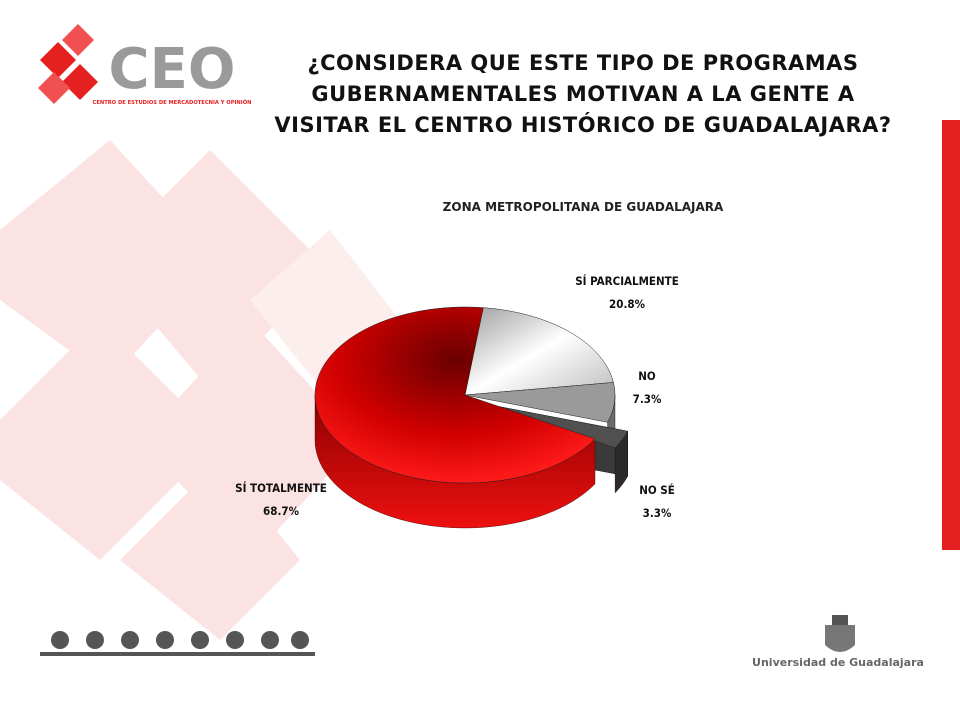  I want to click on chart-subtitle: ZONA METROPOLITANA DE GUADALAJARA, so click(583, 207).